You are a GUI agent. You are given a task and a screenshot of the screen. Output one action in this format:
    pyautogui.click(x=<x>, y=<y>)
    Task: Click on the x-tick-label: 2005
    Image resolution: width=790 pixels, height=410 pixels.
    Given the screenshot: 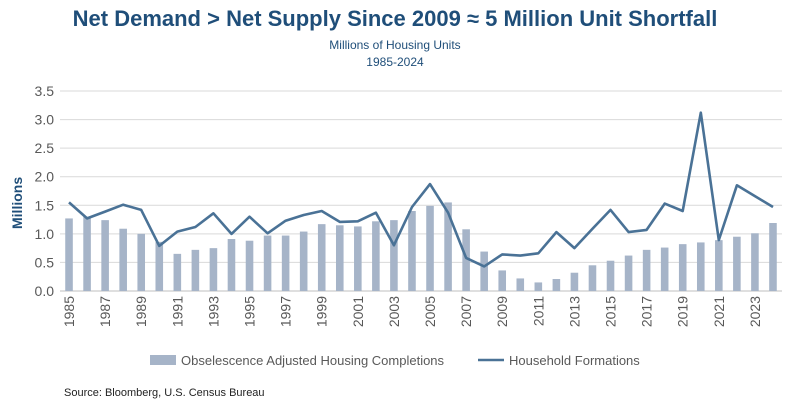 What is the action you would take?
    pyautogui.click(x=430, y=311)
    